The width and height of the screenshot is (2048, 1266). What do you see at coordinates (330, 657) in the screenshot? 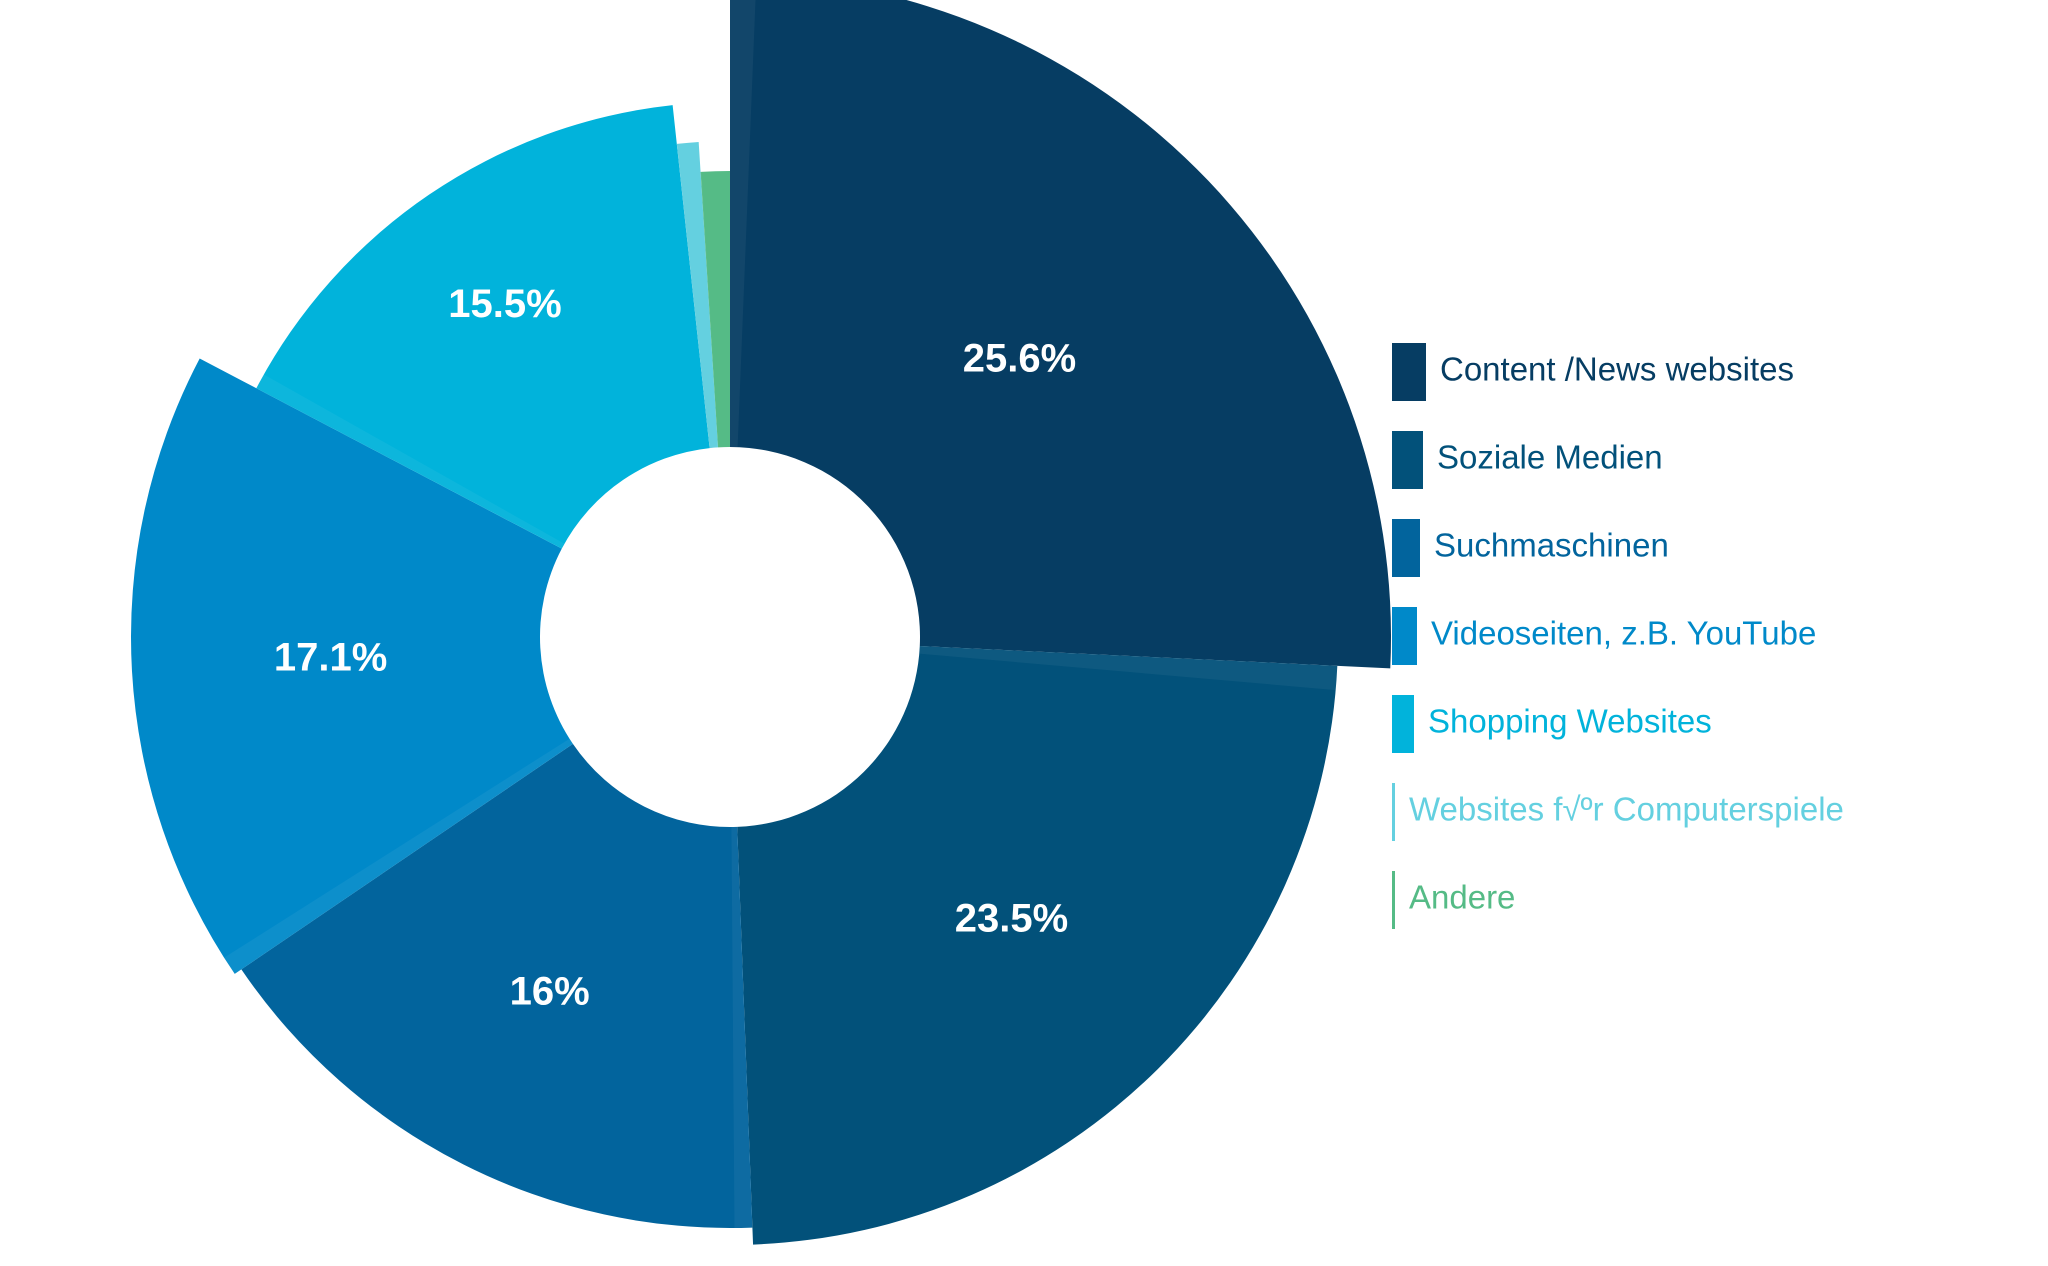
I see `value-label-videoseiten-z-b-youtube: 17.1%` at bounding box center [330, 657].